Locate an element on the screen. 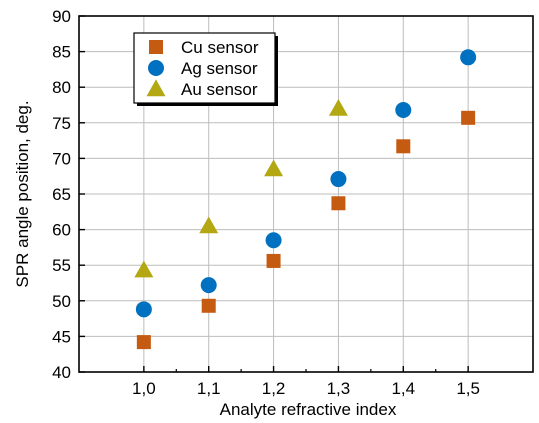 This screenshot has height=423, width=539. cu-legend-label: Cu sensor is located at coordinates (220, 47).